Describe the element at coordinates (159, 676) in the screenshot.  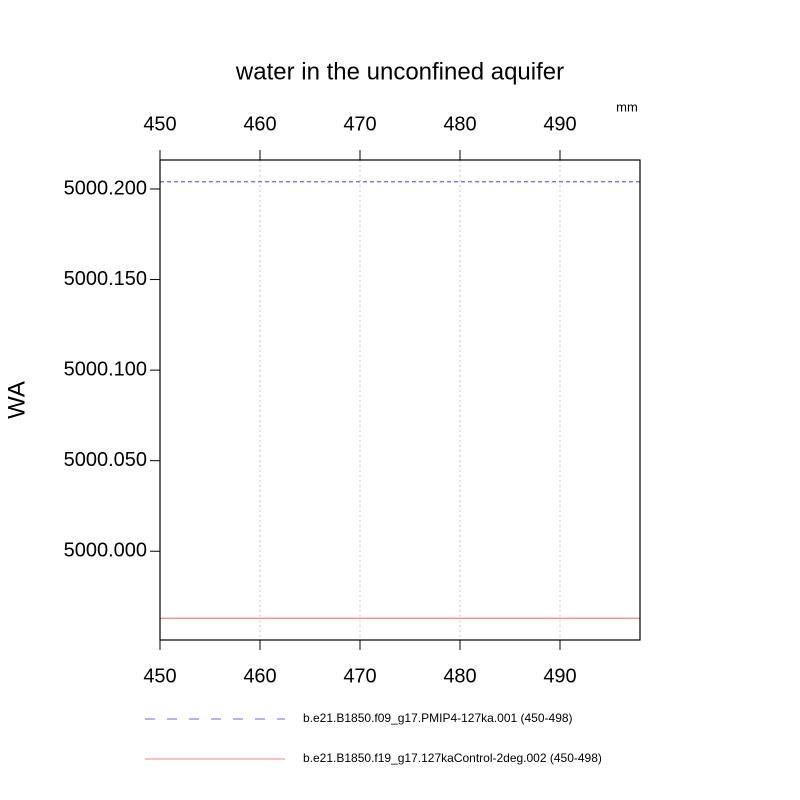
I see `x-tick-label: 450` at that location.